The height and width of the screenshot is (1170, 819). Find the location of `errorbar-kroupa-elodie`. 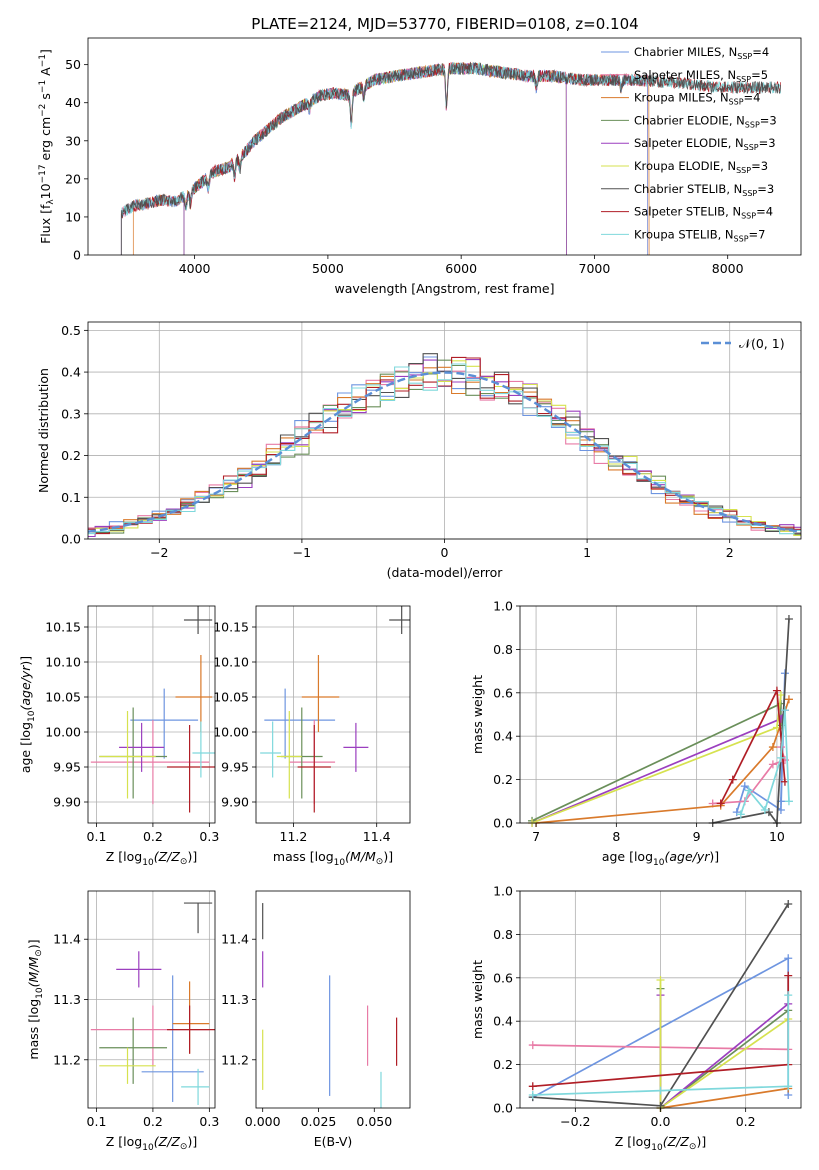

errorbar-kroupa-elodie is located at coordinates (127, 1065).